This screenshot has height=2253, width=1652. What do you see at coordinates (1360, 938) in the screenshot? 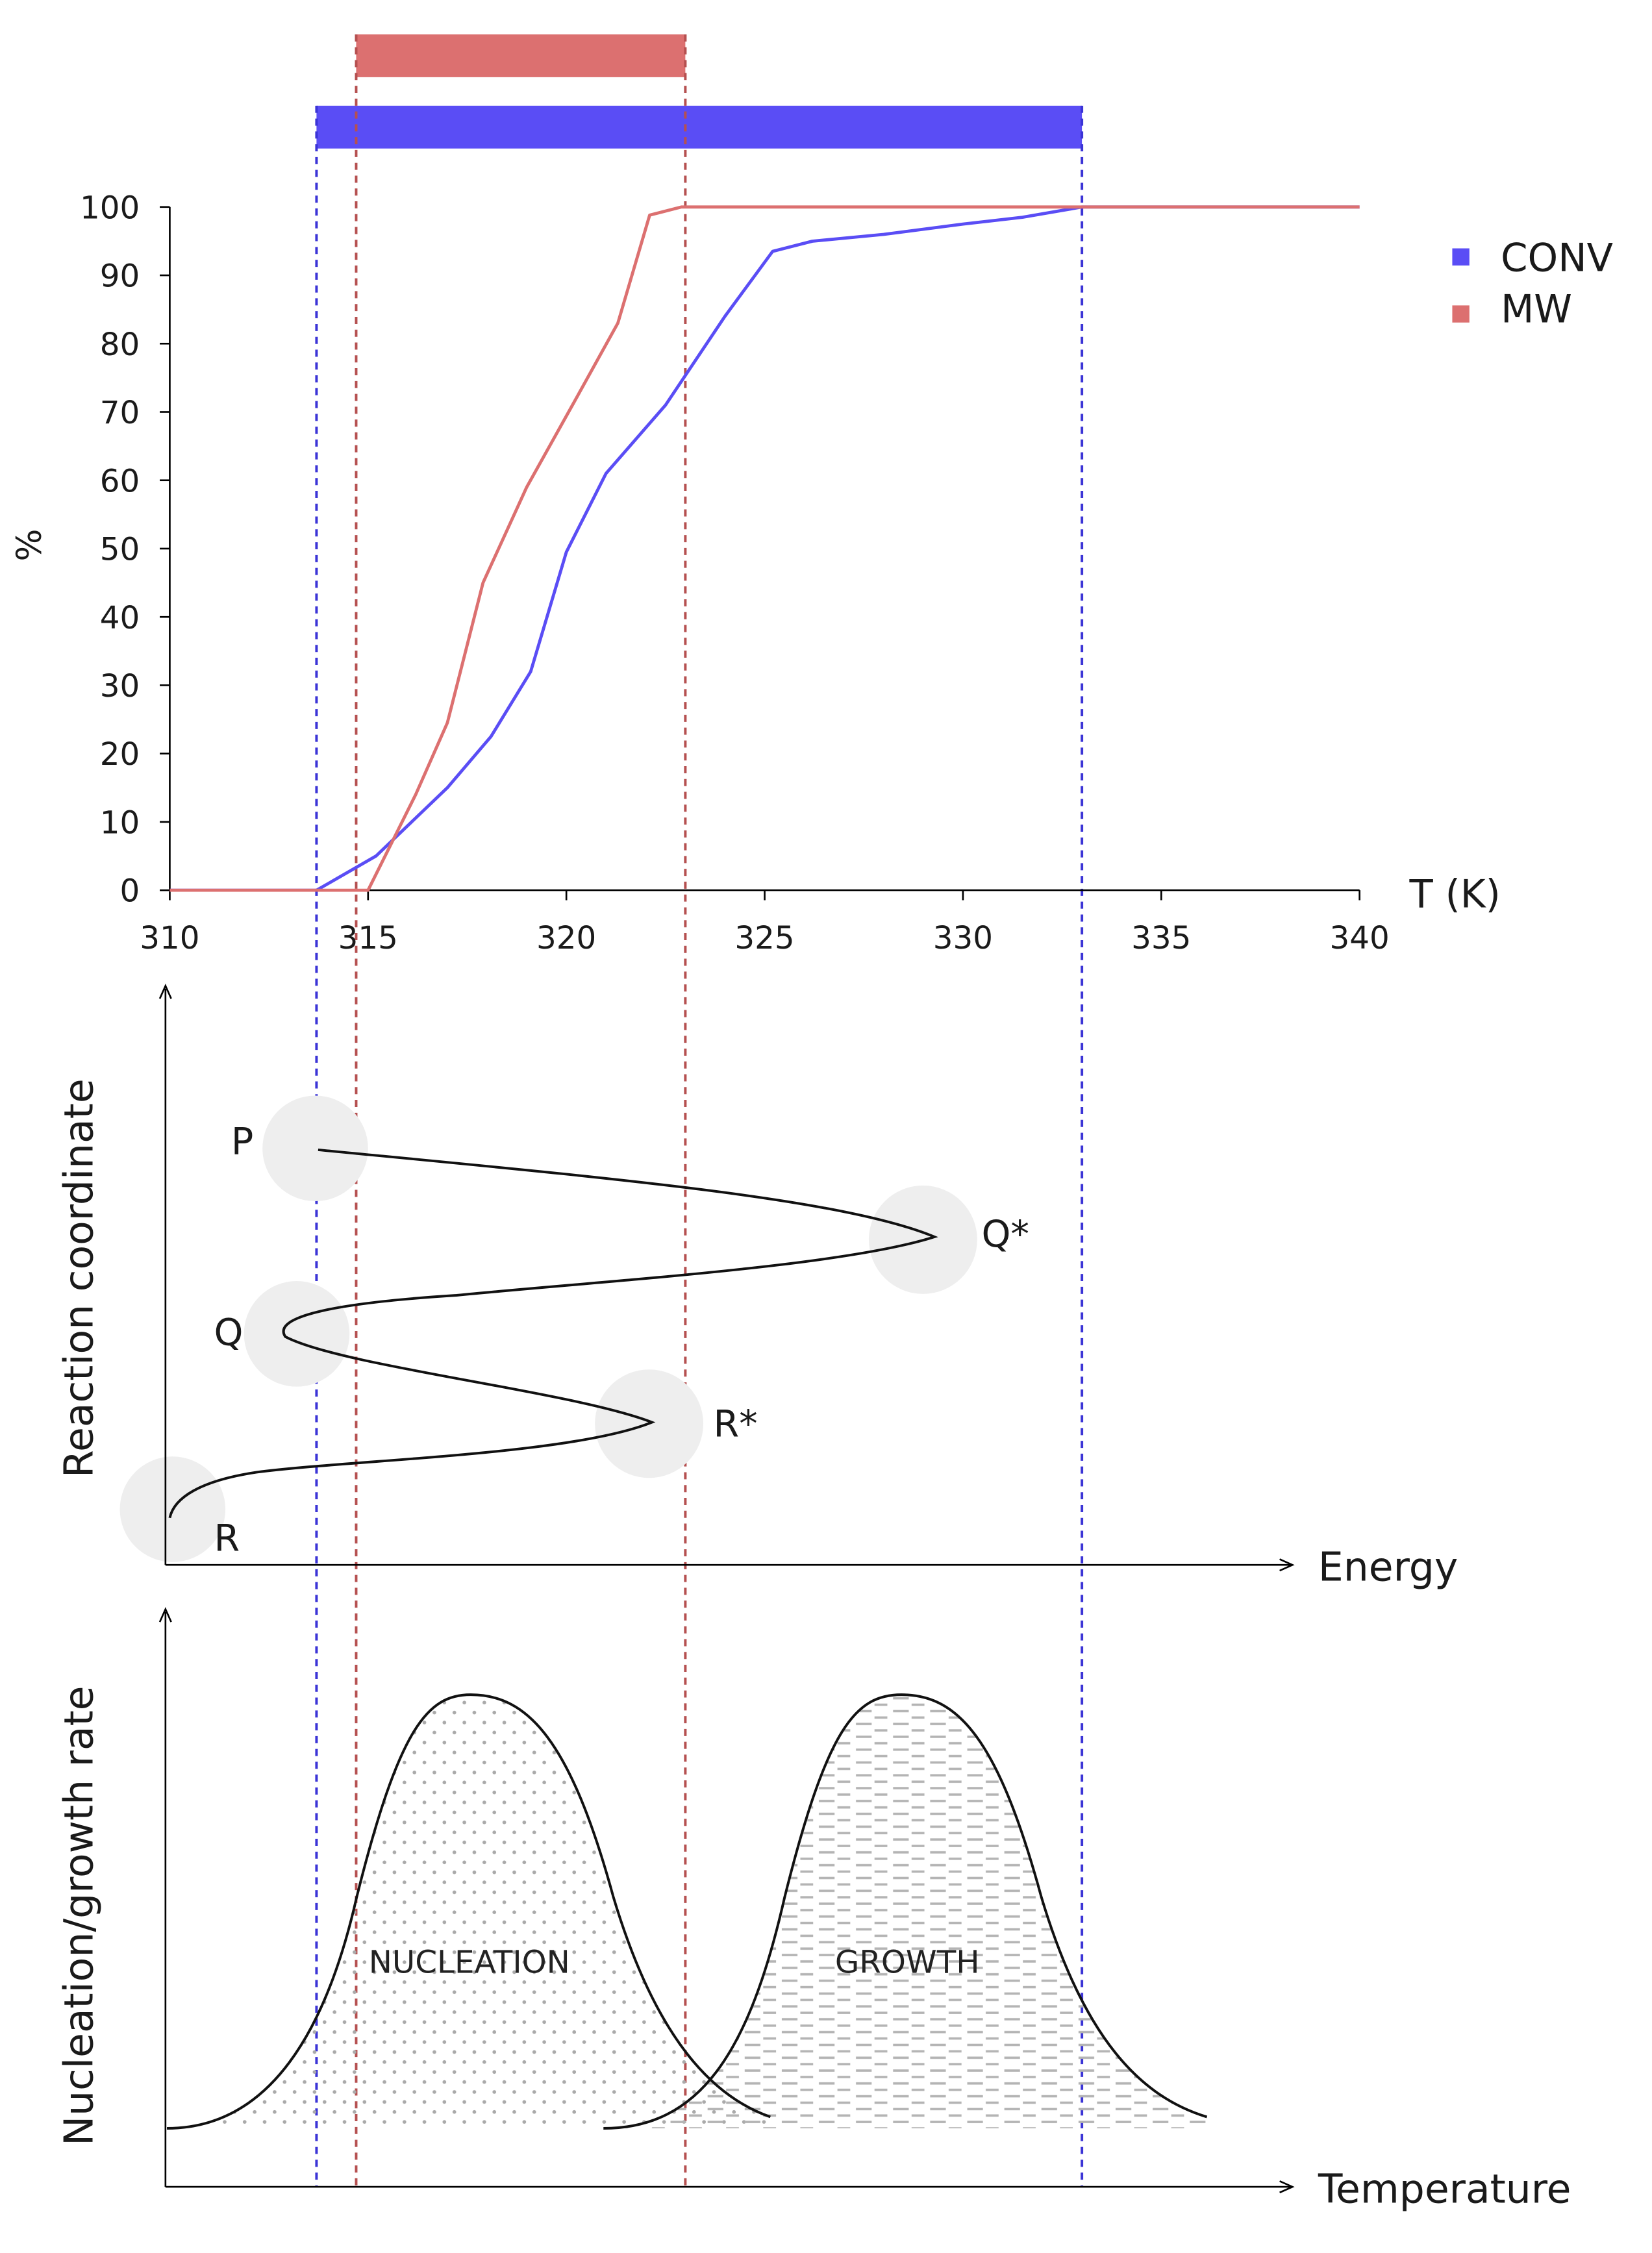
I see `x-tick-label: 340` at bounding box center [1360, 938].